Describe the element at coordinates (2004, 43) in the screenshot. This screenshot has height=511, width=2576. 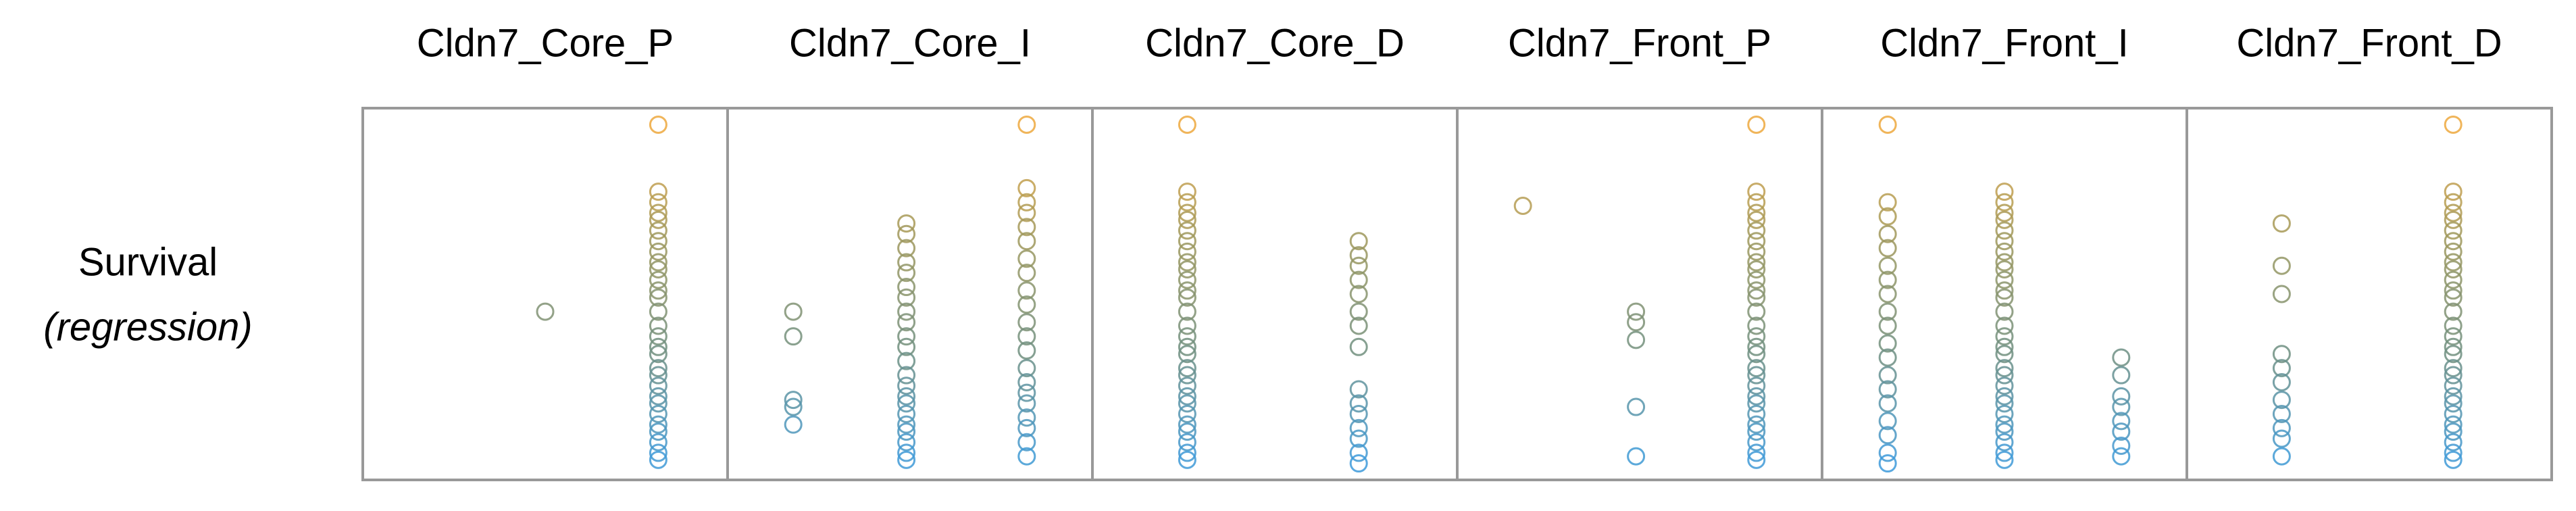
I see `panel-title: Cldn7_Front_I` at that location.